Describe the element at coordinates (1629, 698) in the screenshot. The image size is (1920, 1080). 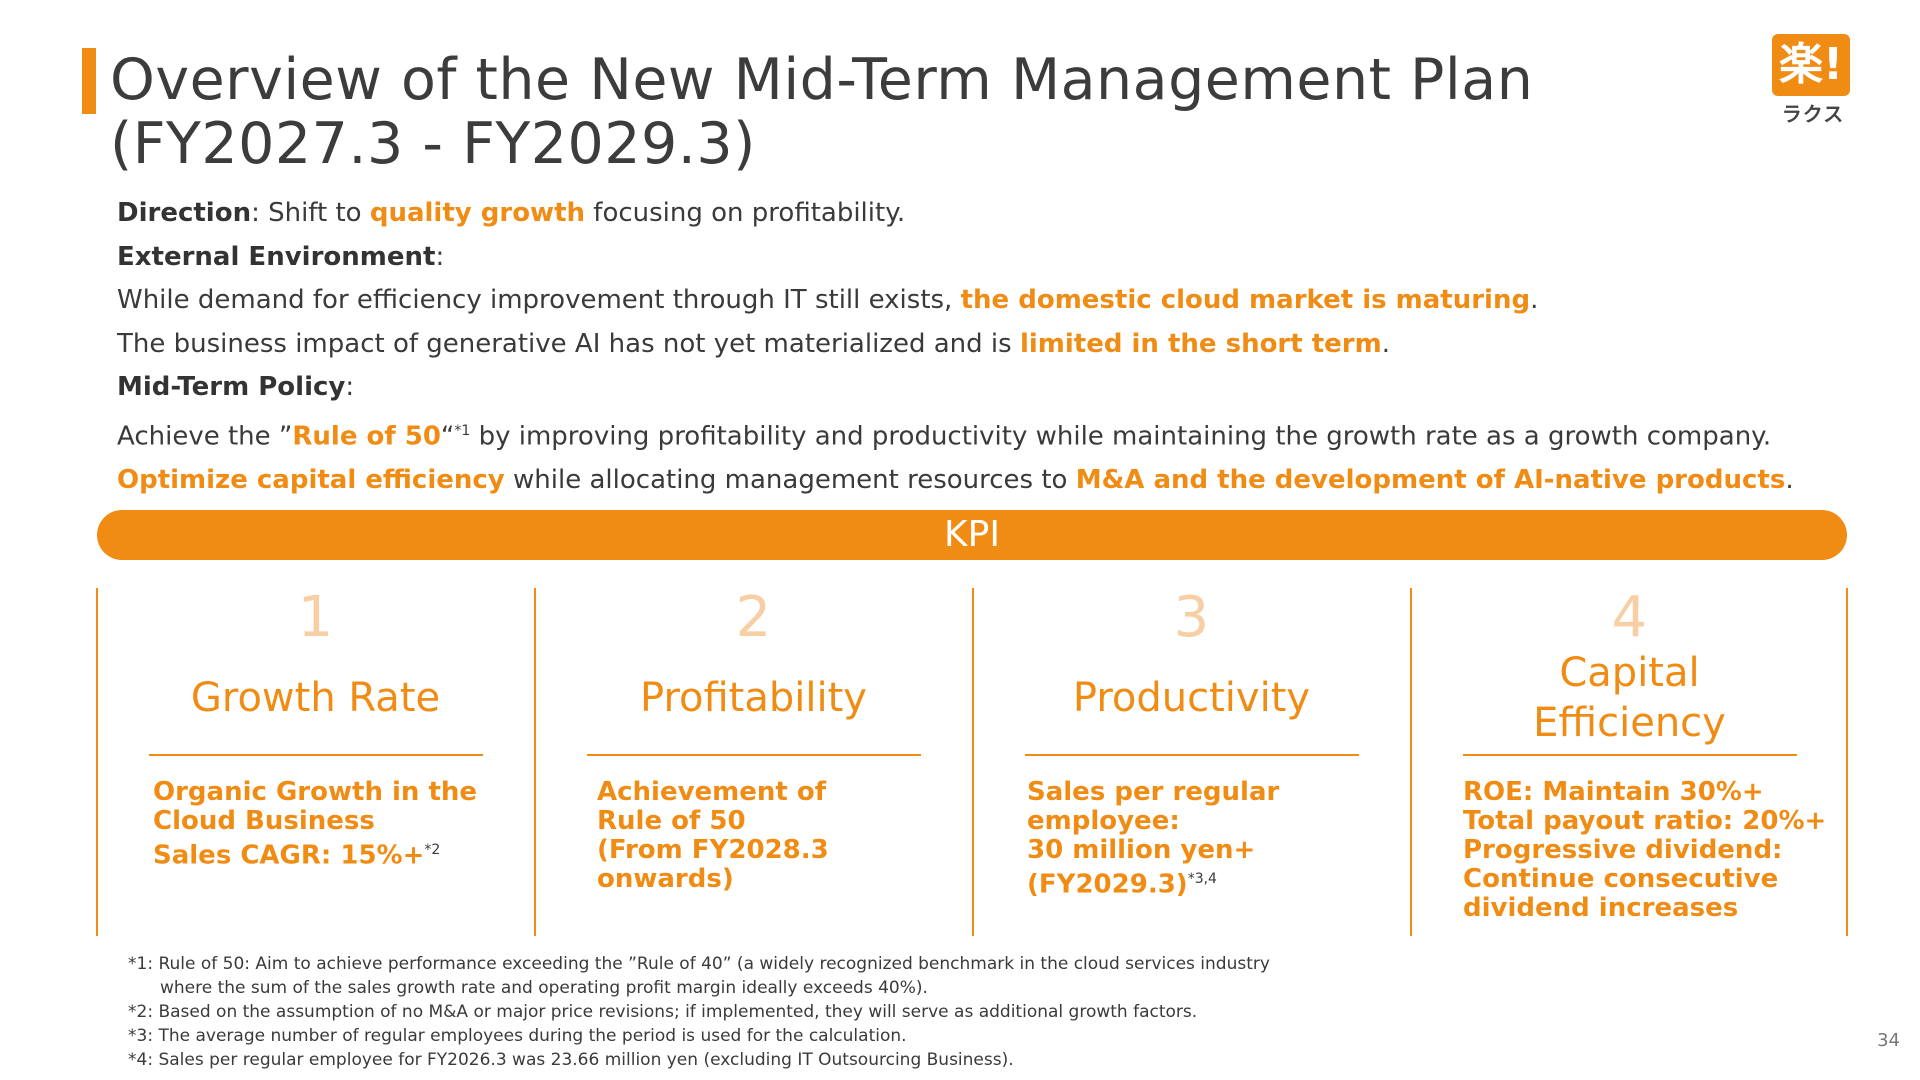
I see `kpi-heading: Capital Efficiency` at that location.